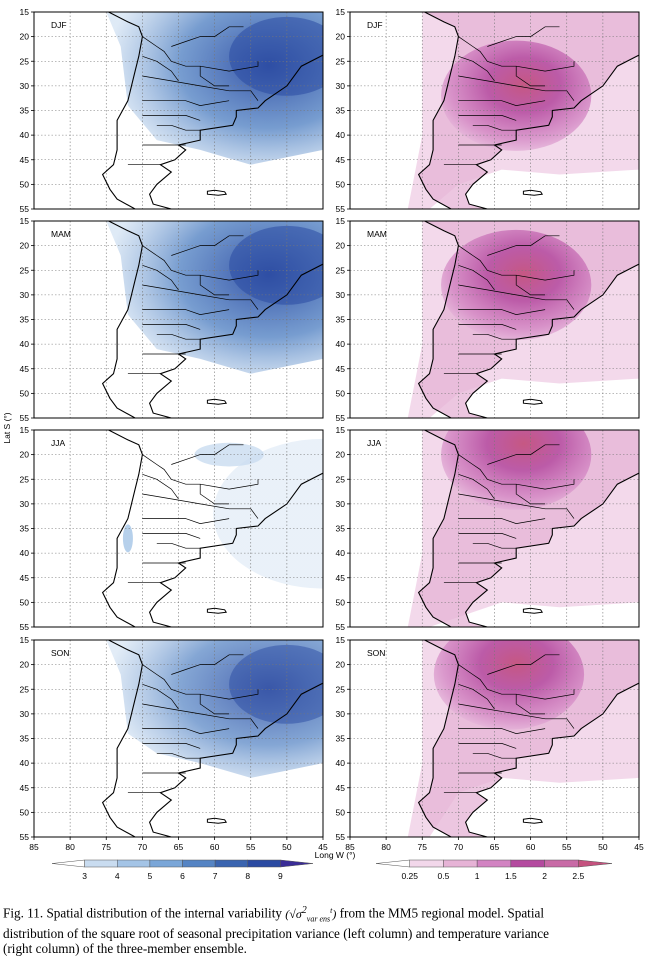 Image resolution: width=646 pixels, height=959 pixels. Describe the element at coordinates (179, 847) in the screenshot. I see `x-tick-label: 65` at that location.